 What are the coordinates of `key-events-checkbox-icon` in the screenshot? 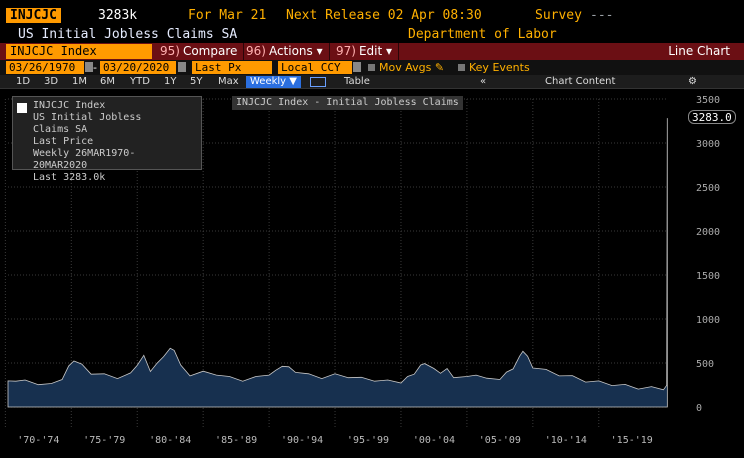 It's located at (461, 67).